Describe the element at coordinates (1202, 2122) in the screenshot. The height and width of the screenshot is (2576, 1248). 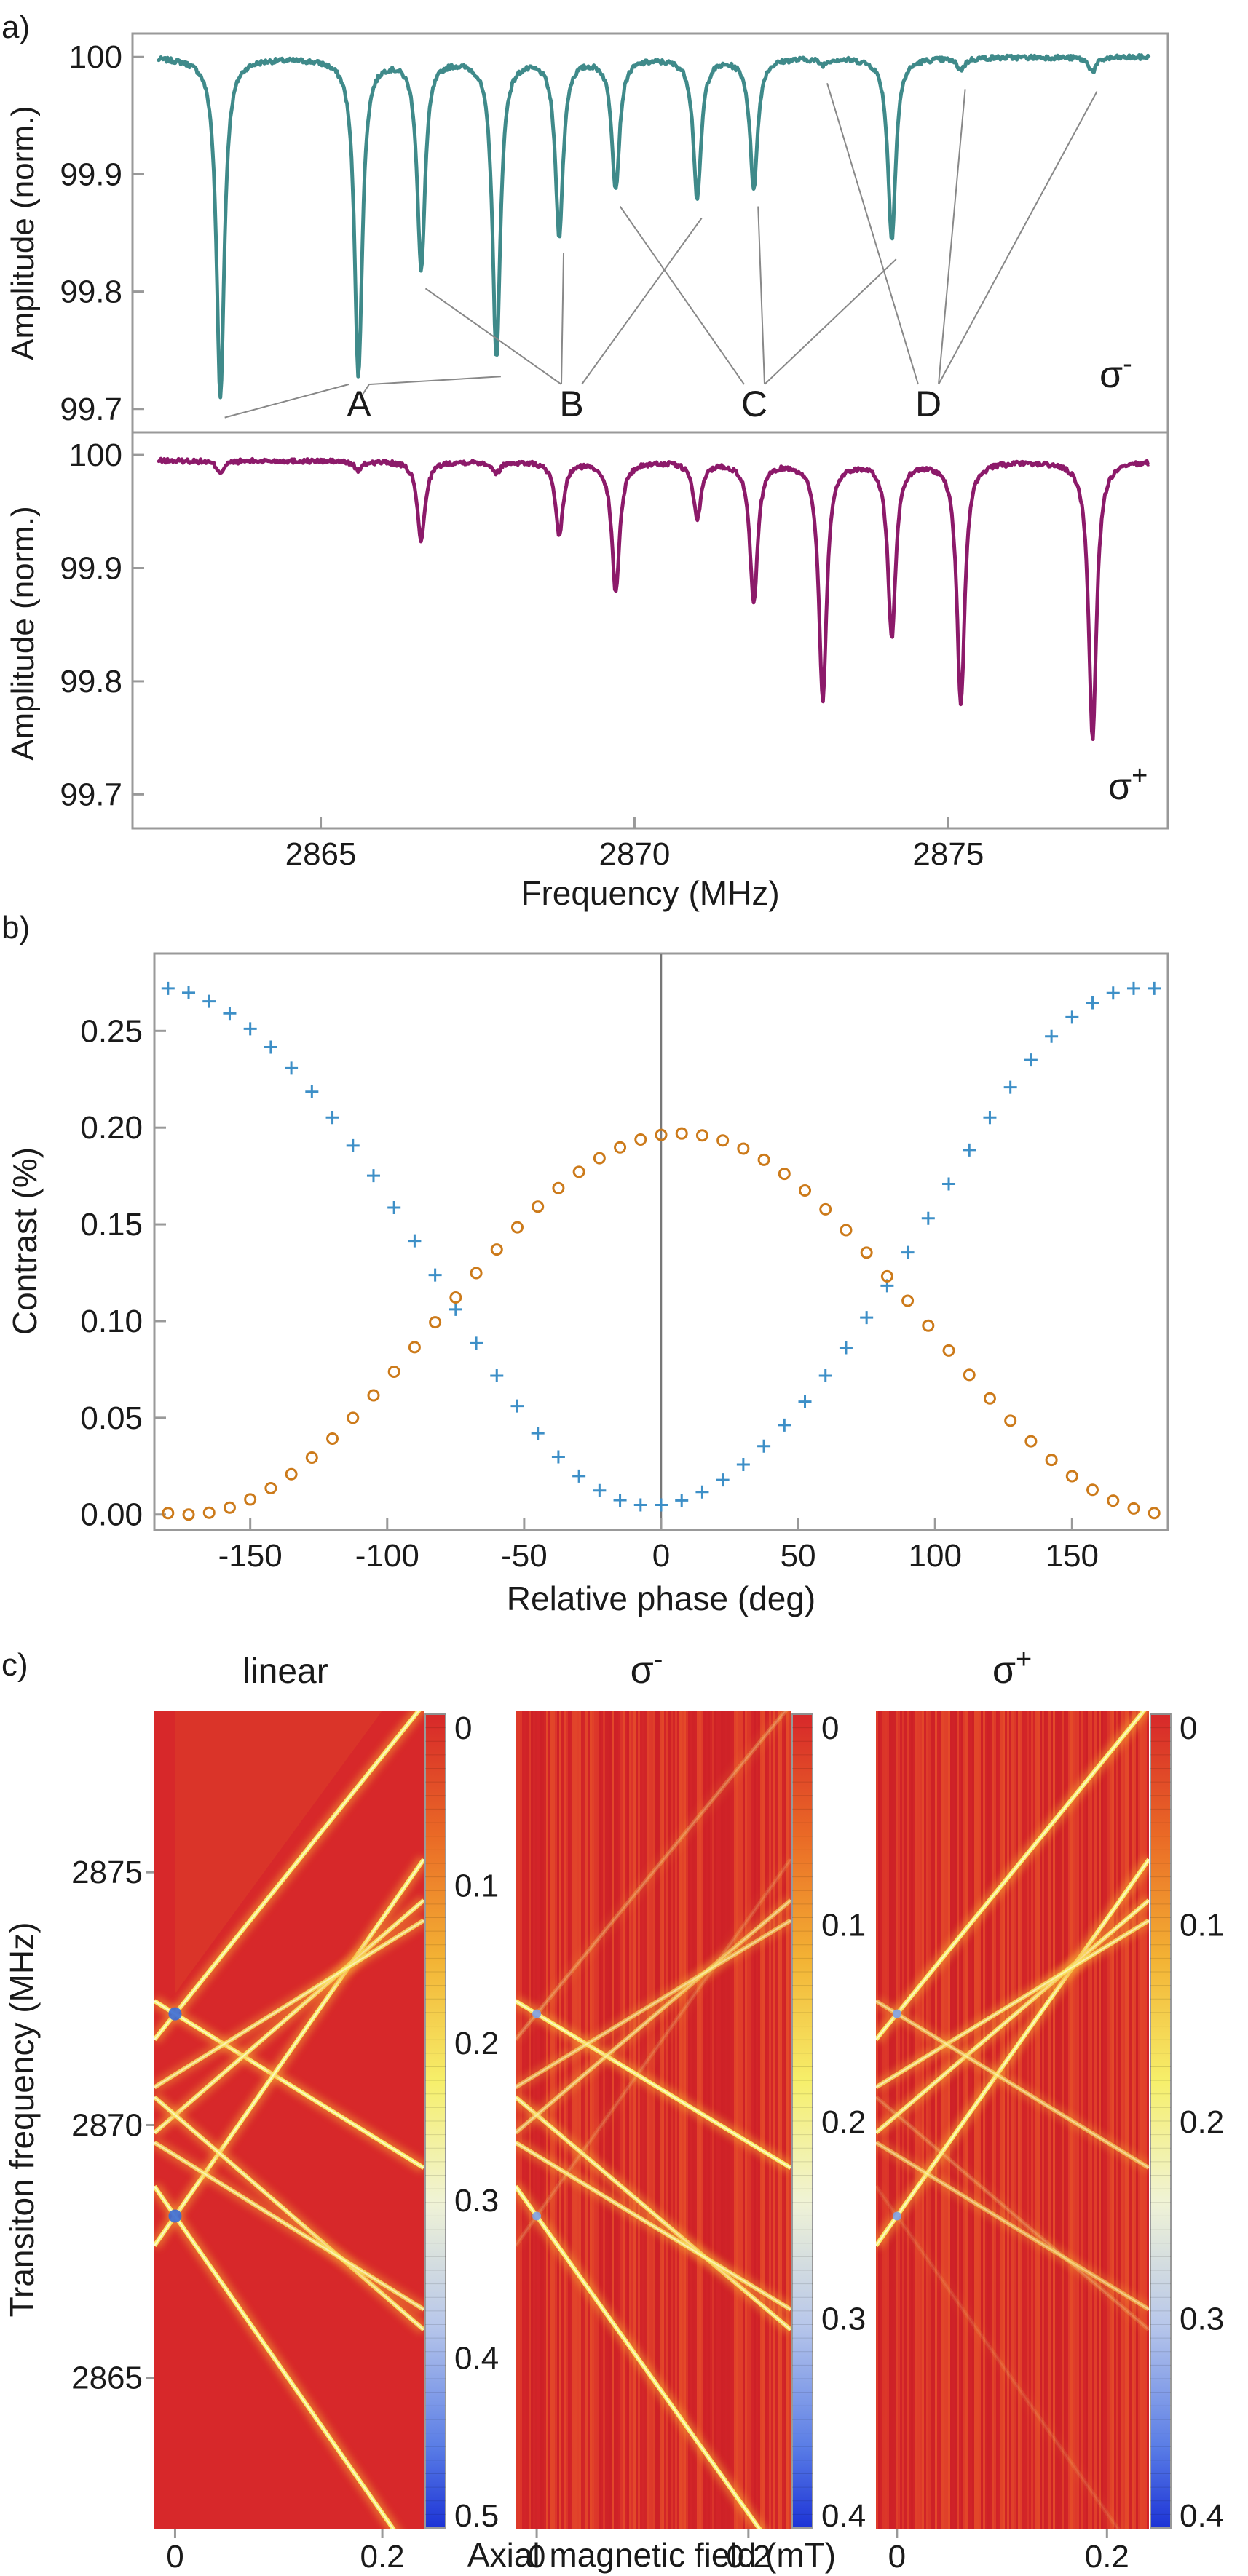
I see `colorbar-tick-label: 0.2` at that location.